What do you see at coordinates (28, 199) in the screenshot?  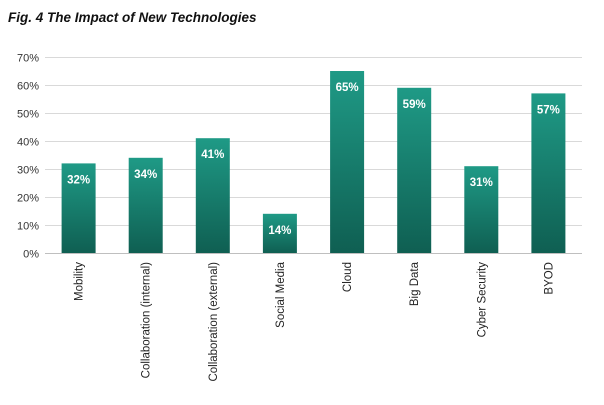 I see `y-tick-label: 20%` at bounding box center [28, 199].